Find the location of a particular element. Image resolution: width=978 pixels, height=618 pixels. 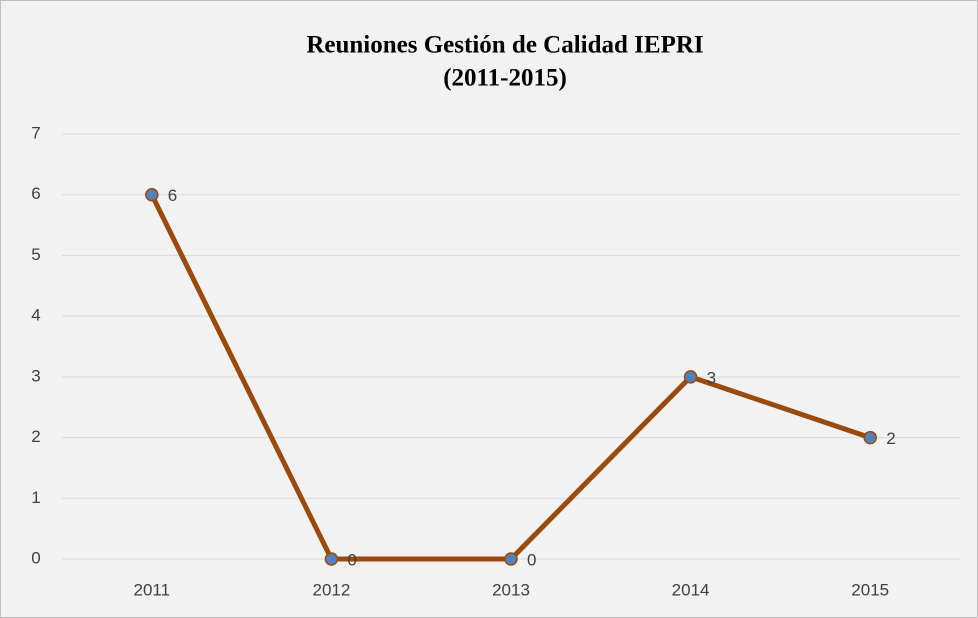

y-tick-label: 0 is located at coordinates (35, 557).